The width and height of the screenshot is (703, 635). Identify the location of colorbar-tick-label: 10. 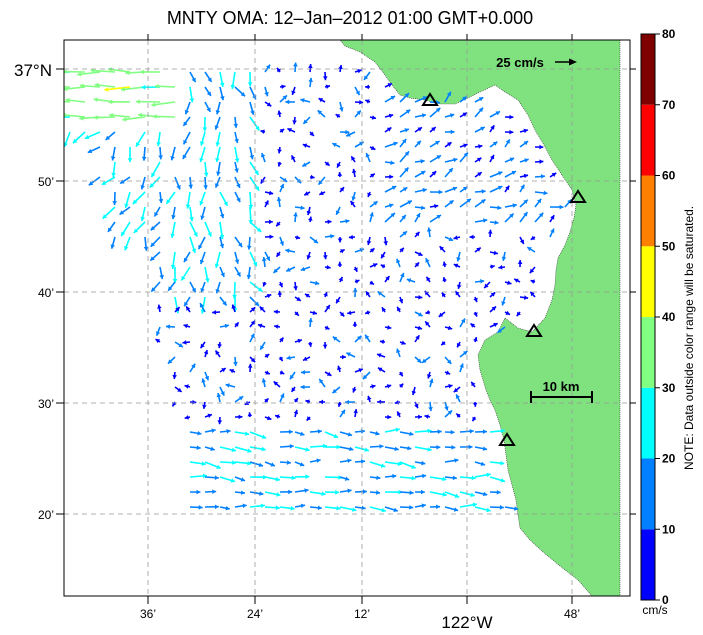
(669, 529).